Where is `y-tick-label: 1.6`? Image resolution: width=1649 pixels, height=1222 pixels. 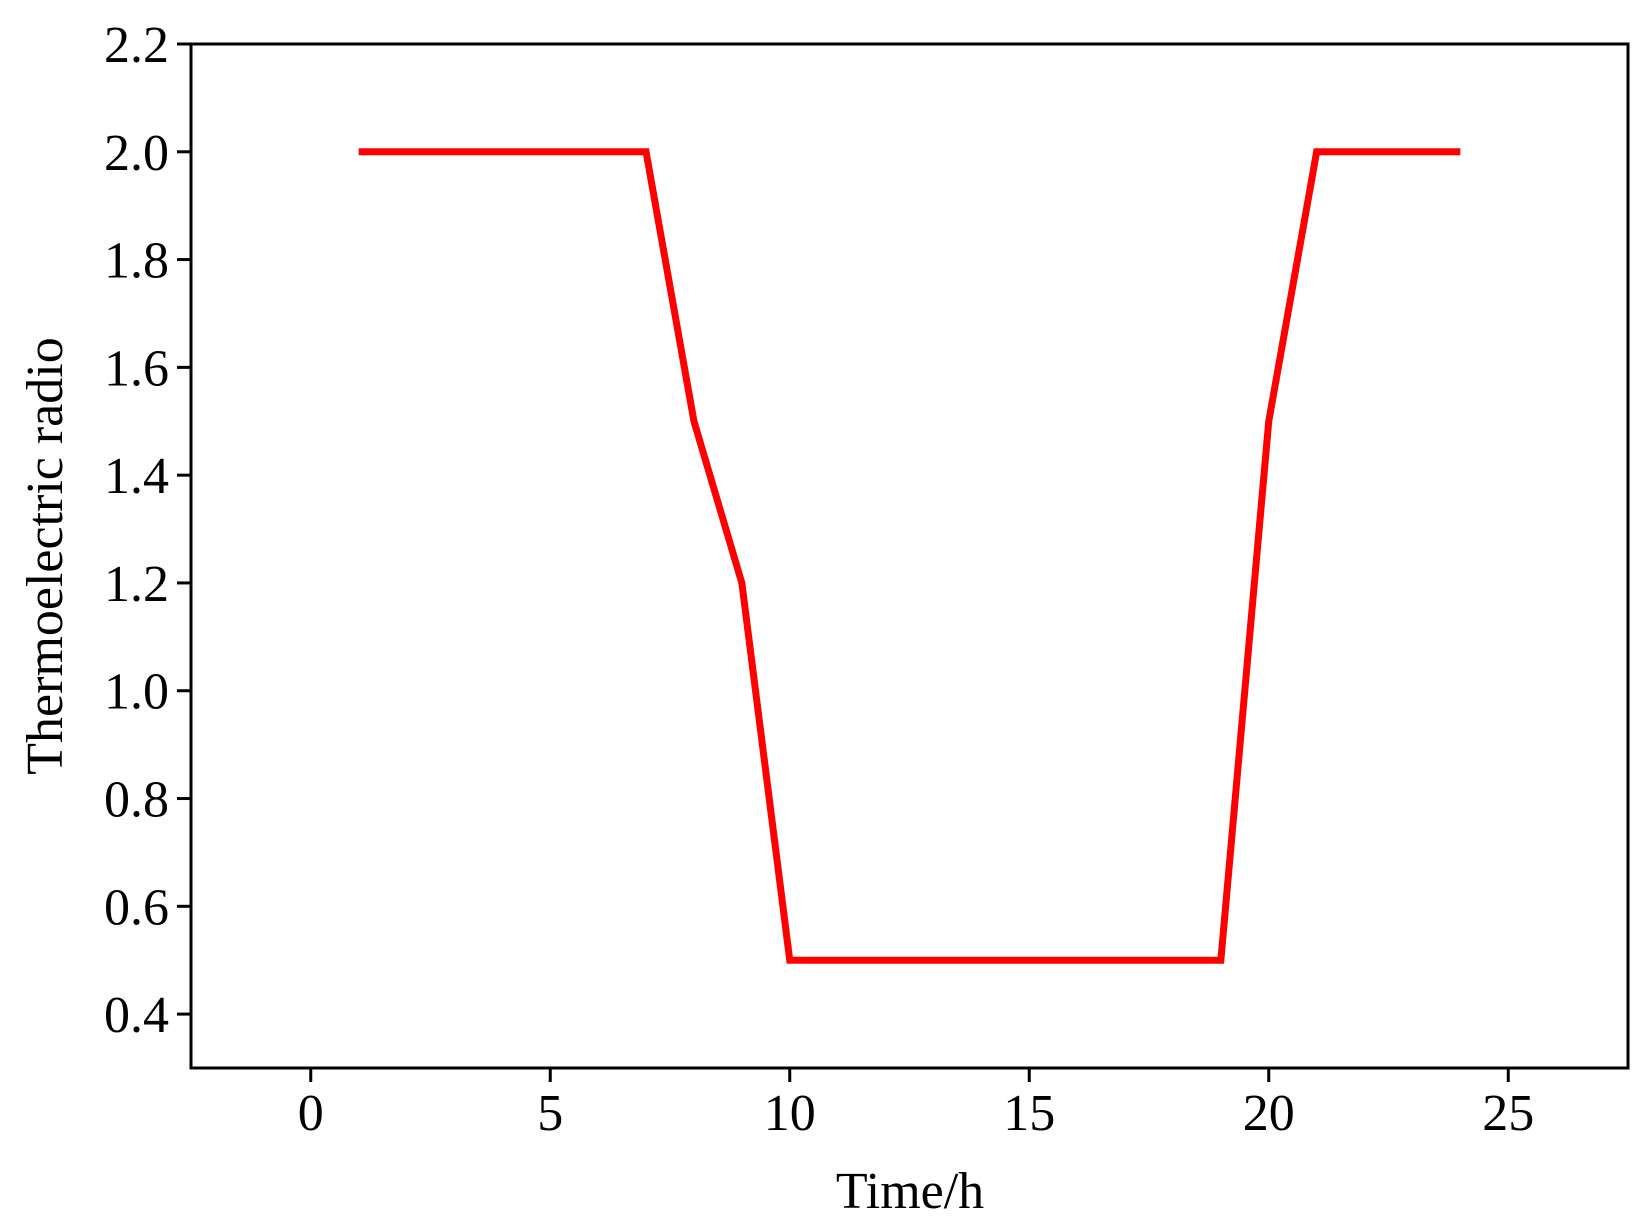 y-tick-label: 1.6 is located at coordinates (136, 368).